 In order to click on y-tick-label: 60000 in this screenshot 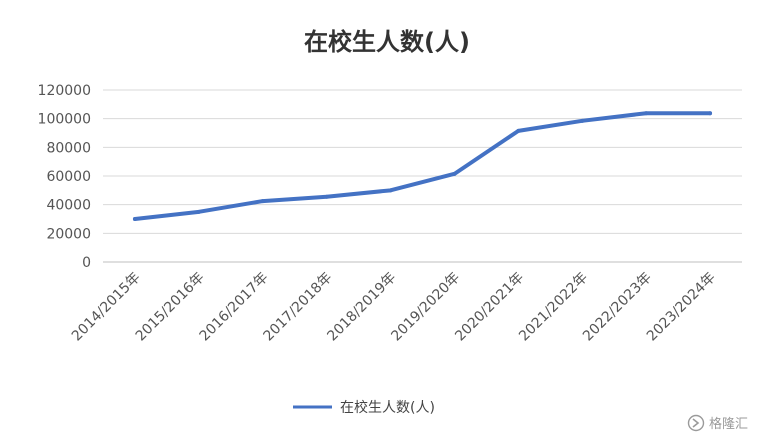, I will do `click(68, 177)`.